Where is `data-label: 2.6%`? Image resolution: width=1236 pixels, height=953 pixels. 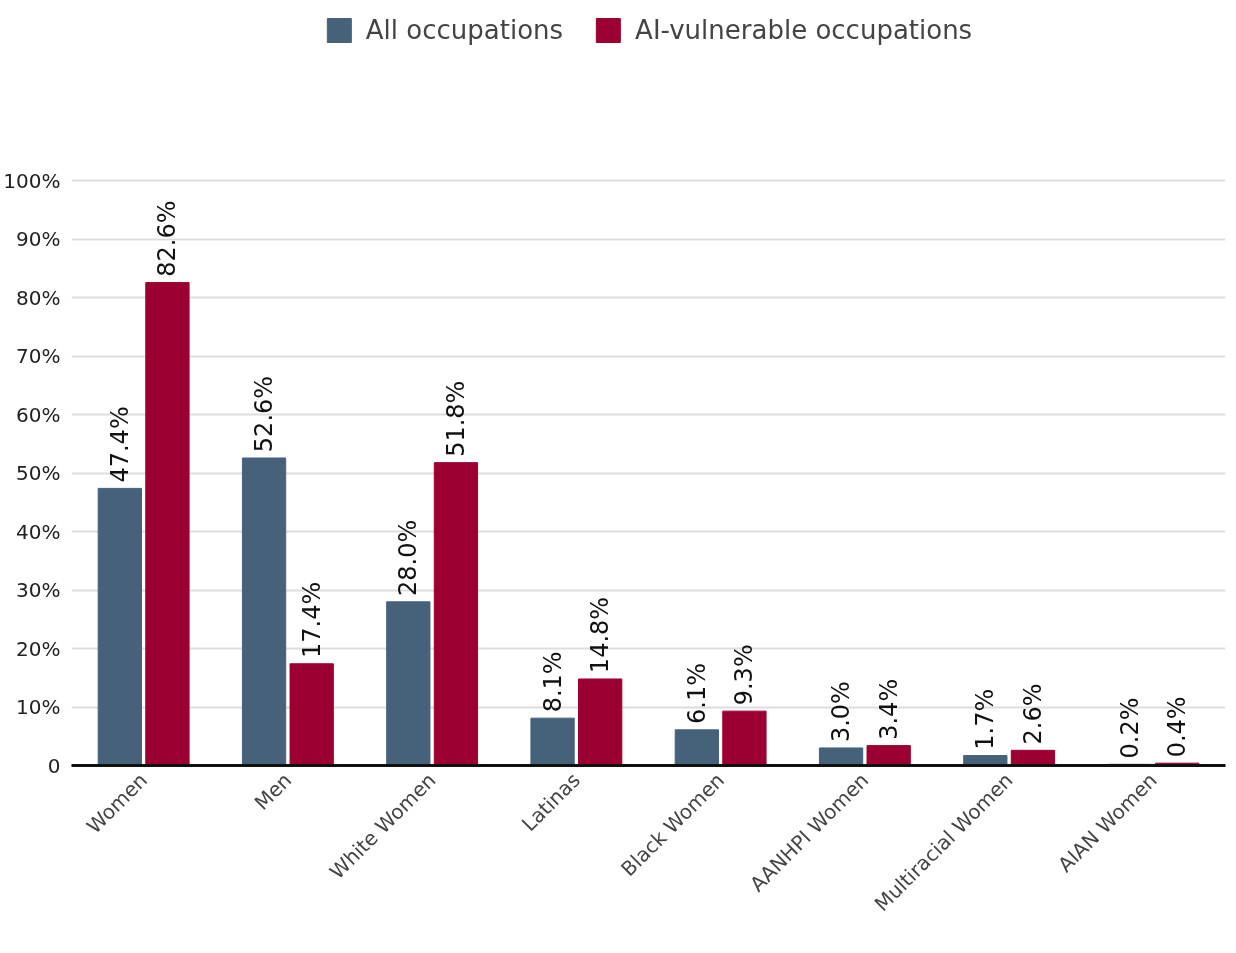
data-label: 2.6% is located at coordinates (1032, 714).